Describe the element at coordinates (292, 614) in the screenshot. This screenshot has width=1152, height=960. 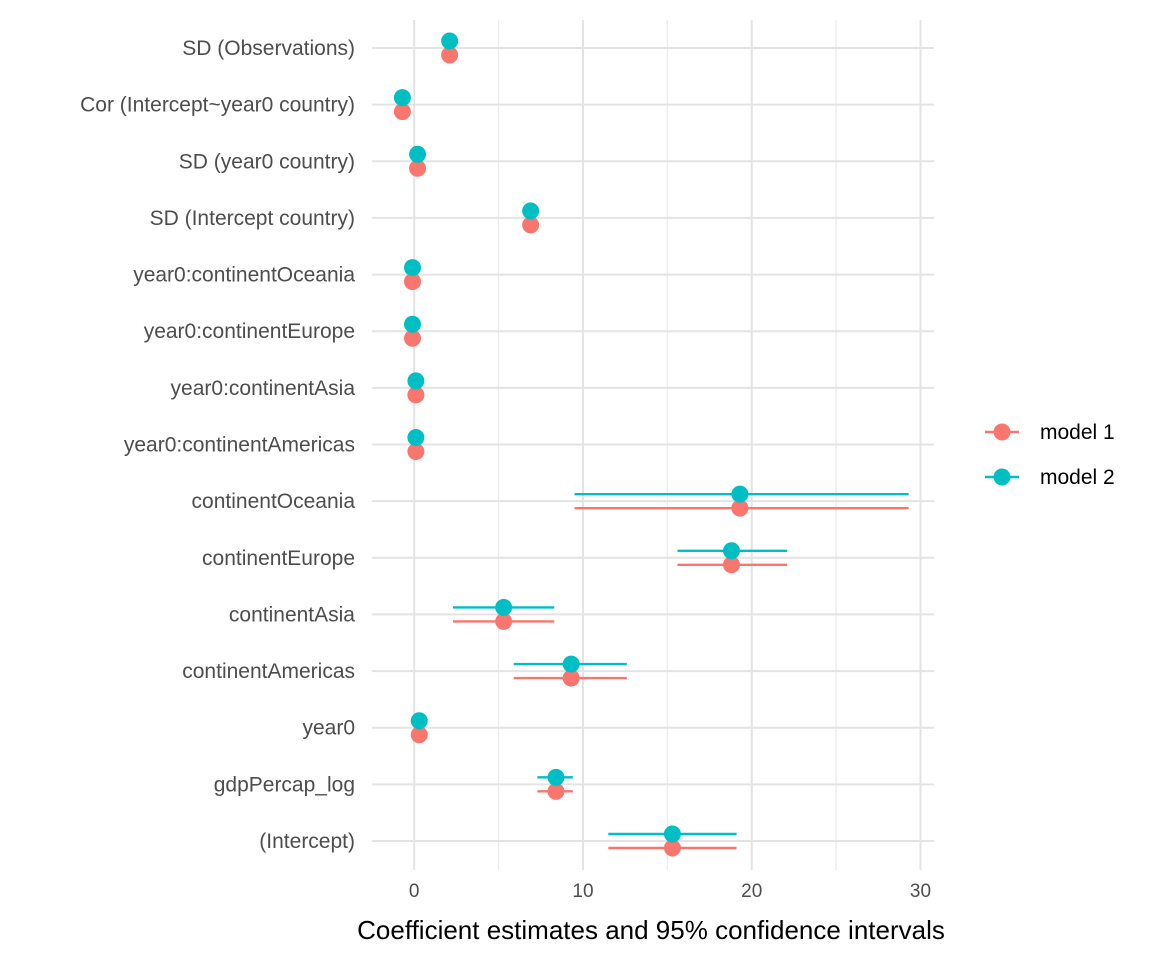
I see `y-tick-label: continentAsia` at that location.